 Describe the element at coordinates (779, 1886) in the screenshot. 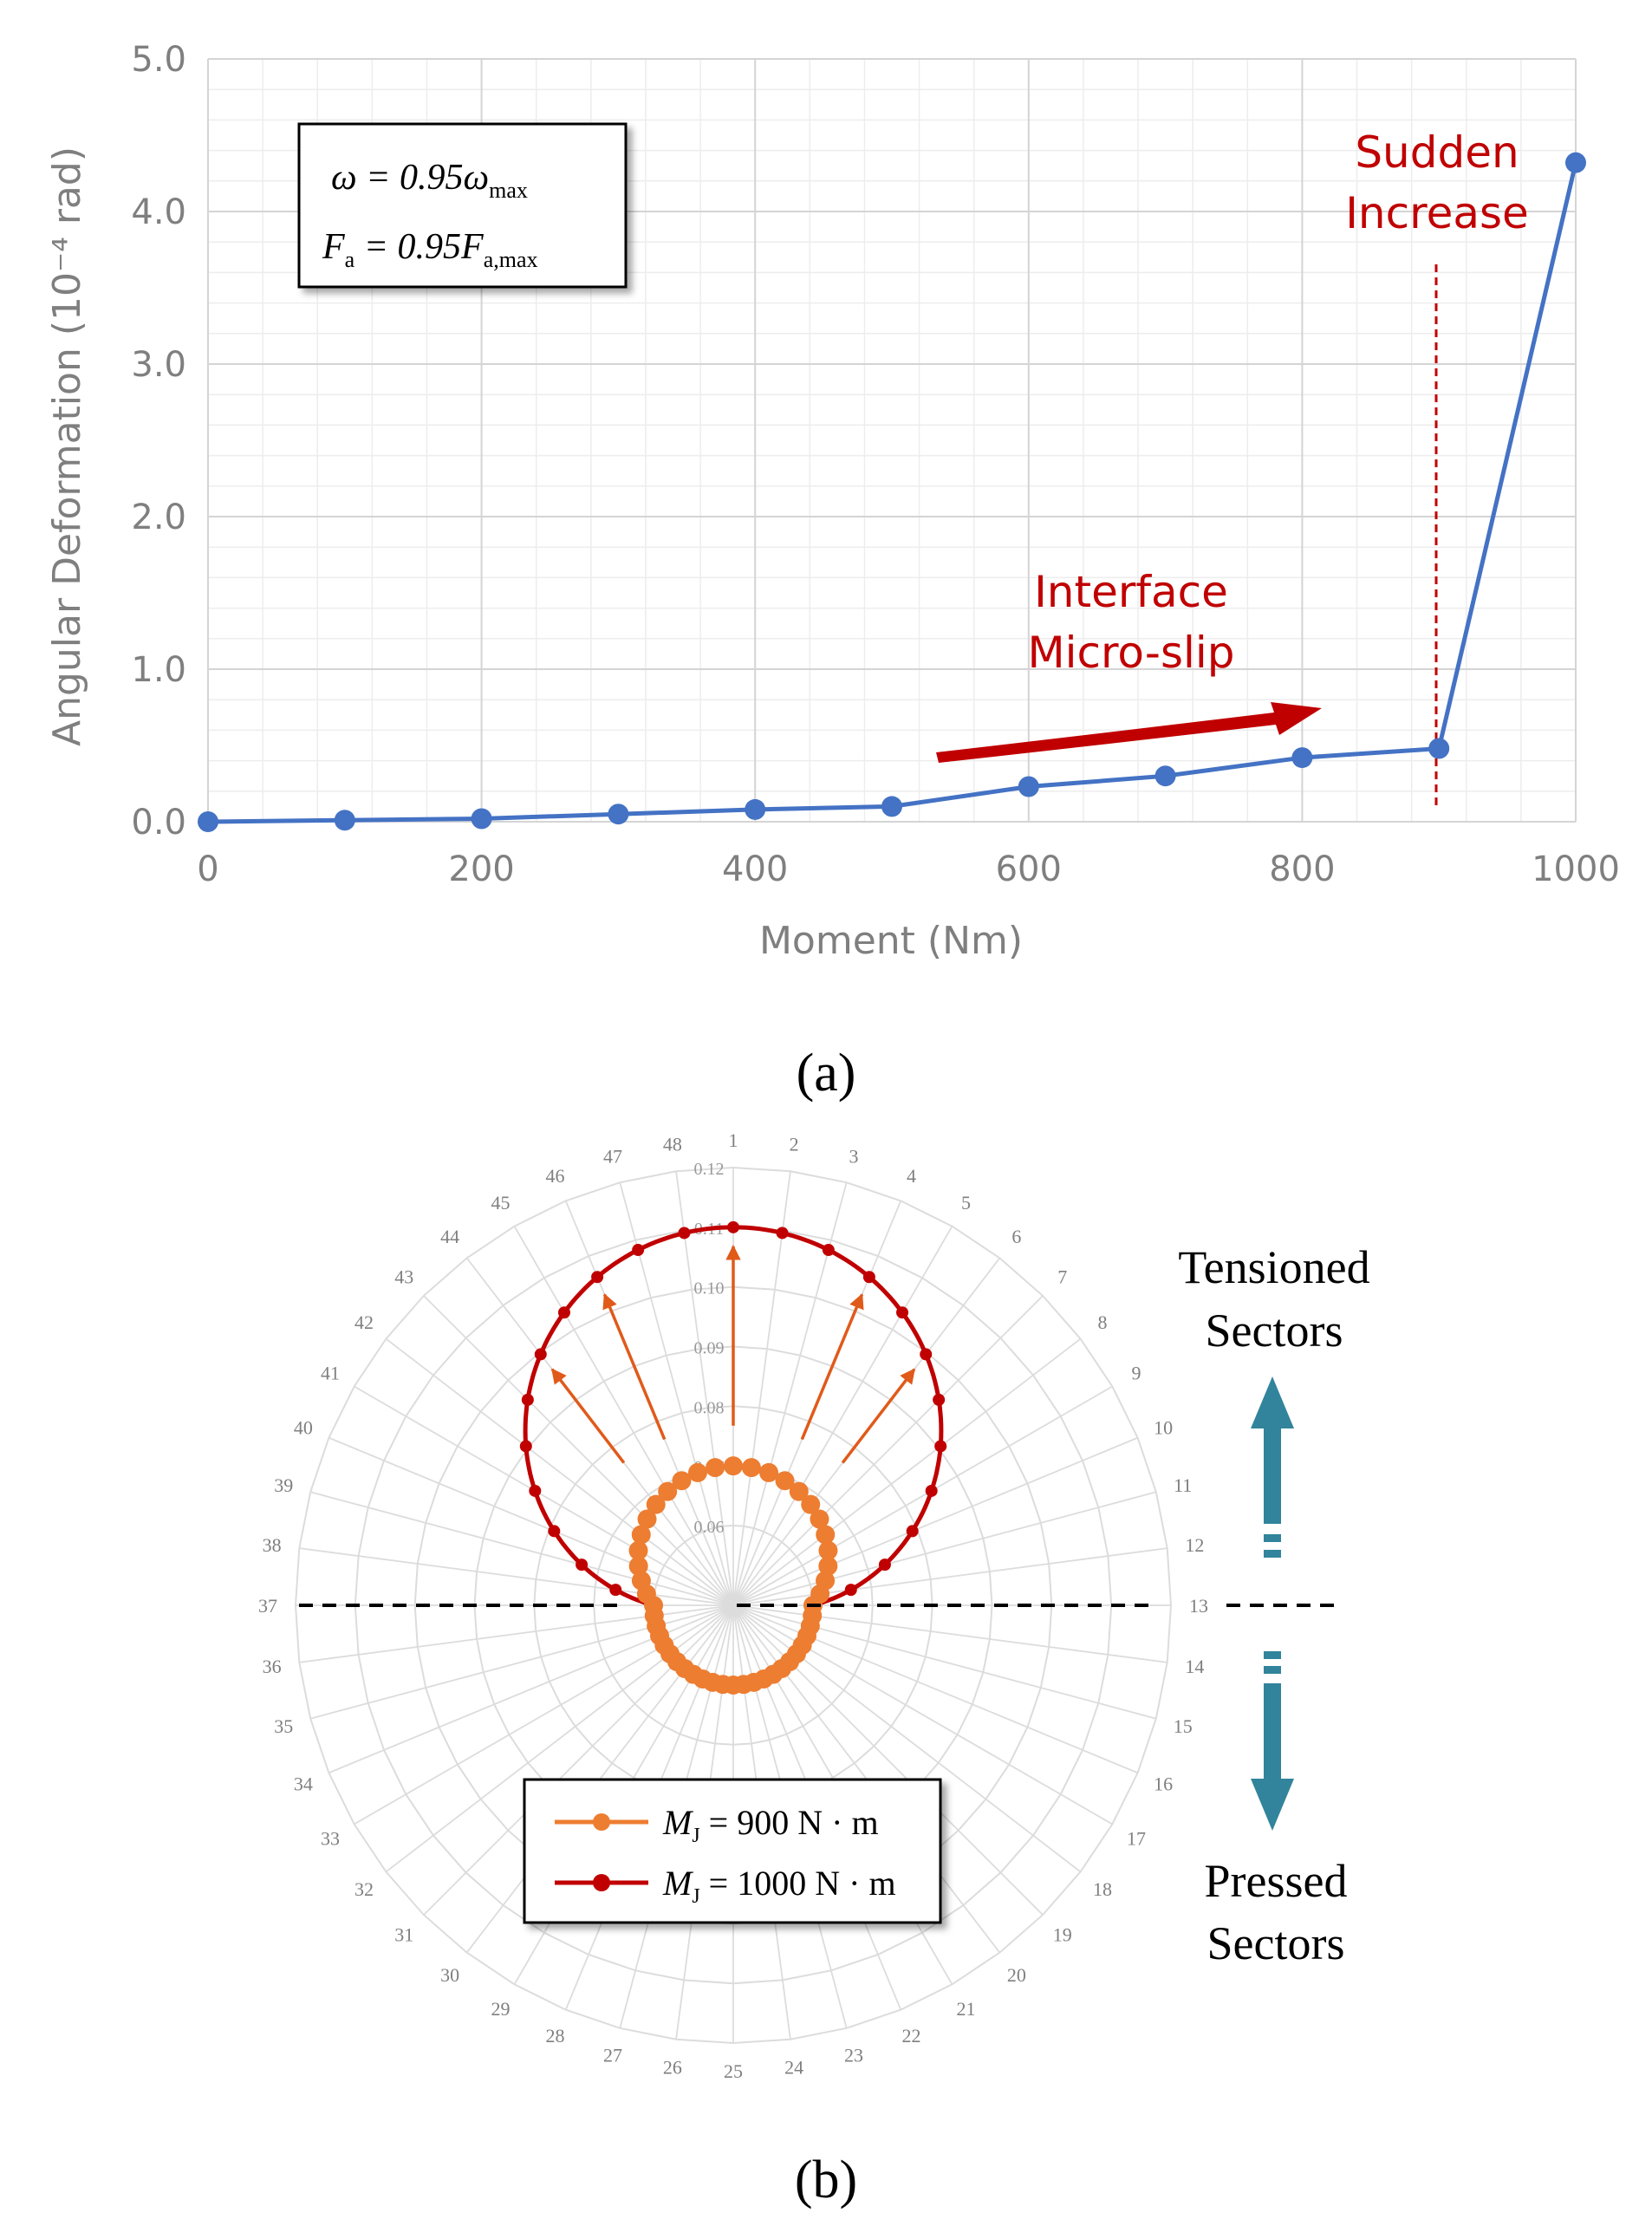

I see `legend-label-1000: MJ = 1000 N · m` at that location.